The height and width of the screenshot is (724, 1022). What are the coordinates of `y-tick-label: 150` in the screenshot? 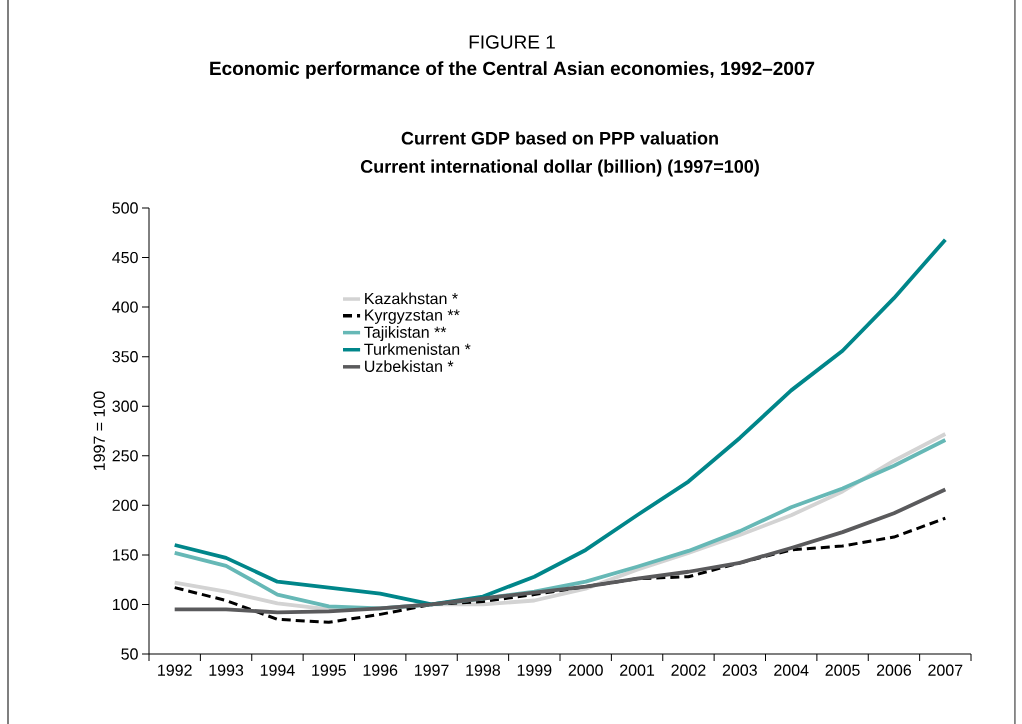 It's located at (125, 555).